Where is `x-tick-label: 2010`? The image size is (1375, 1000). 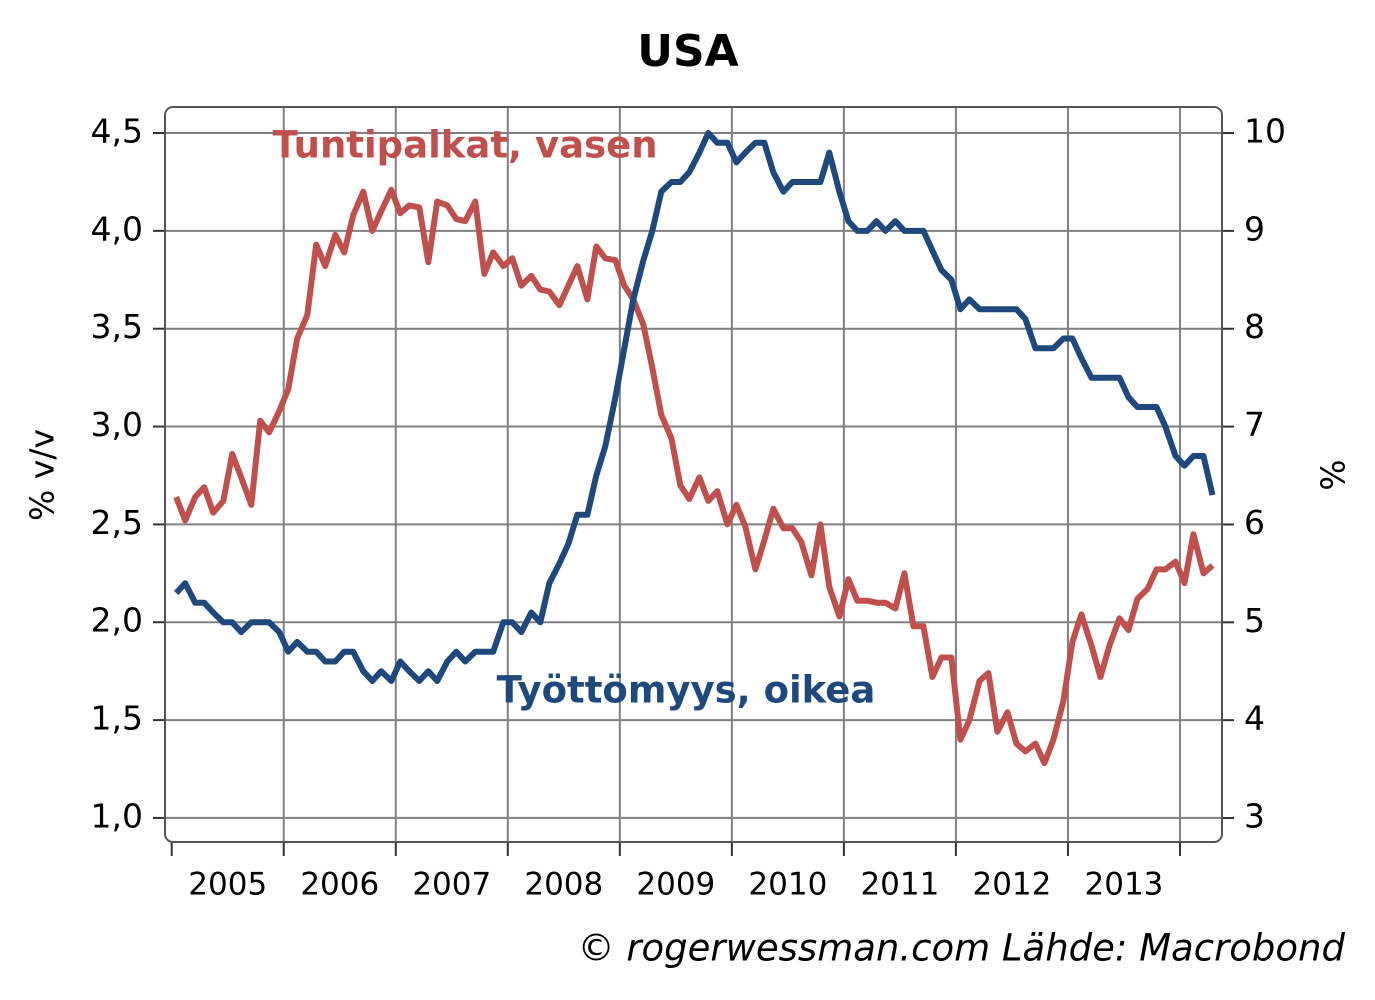
x-tick-label: 2010 is located at coordinates (787, 885).